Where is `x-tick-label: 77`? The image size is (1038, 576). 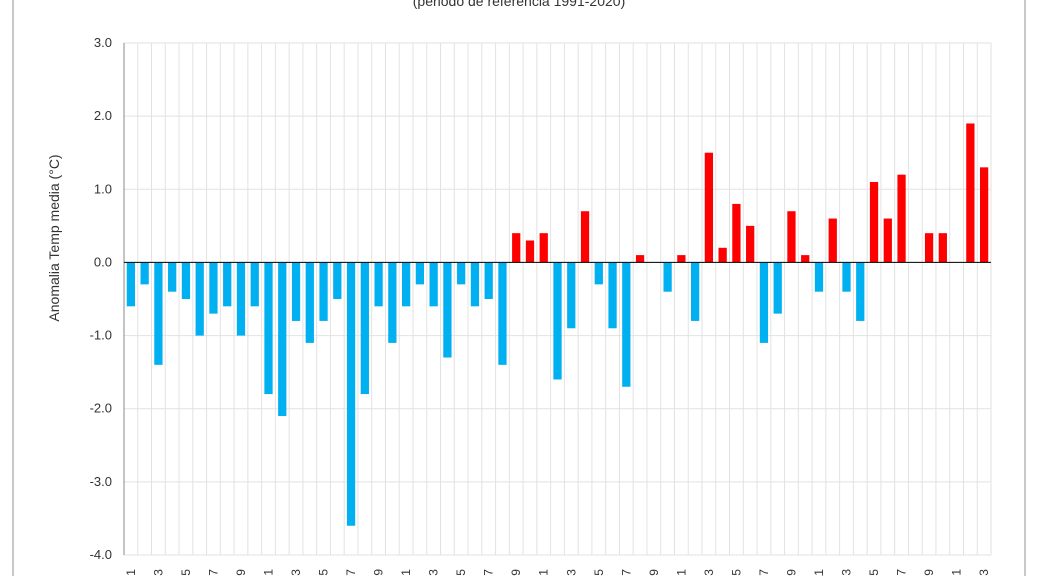 x-tick-label: 77 is located at coordinates (351, 572).